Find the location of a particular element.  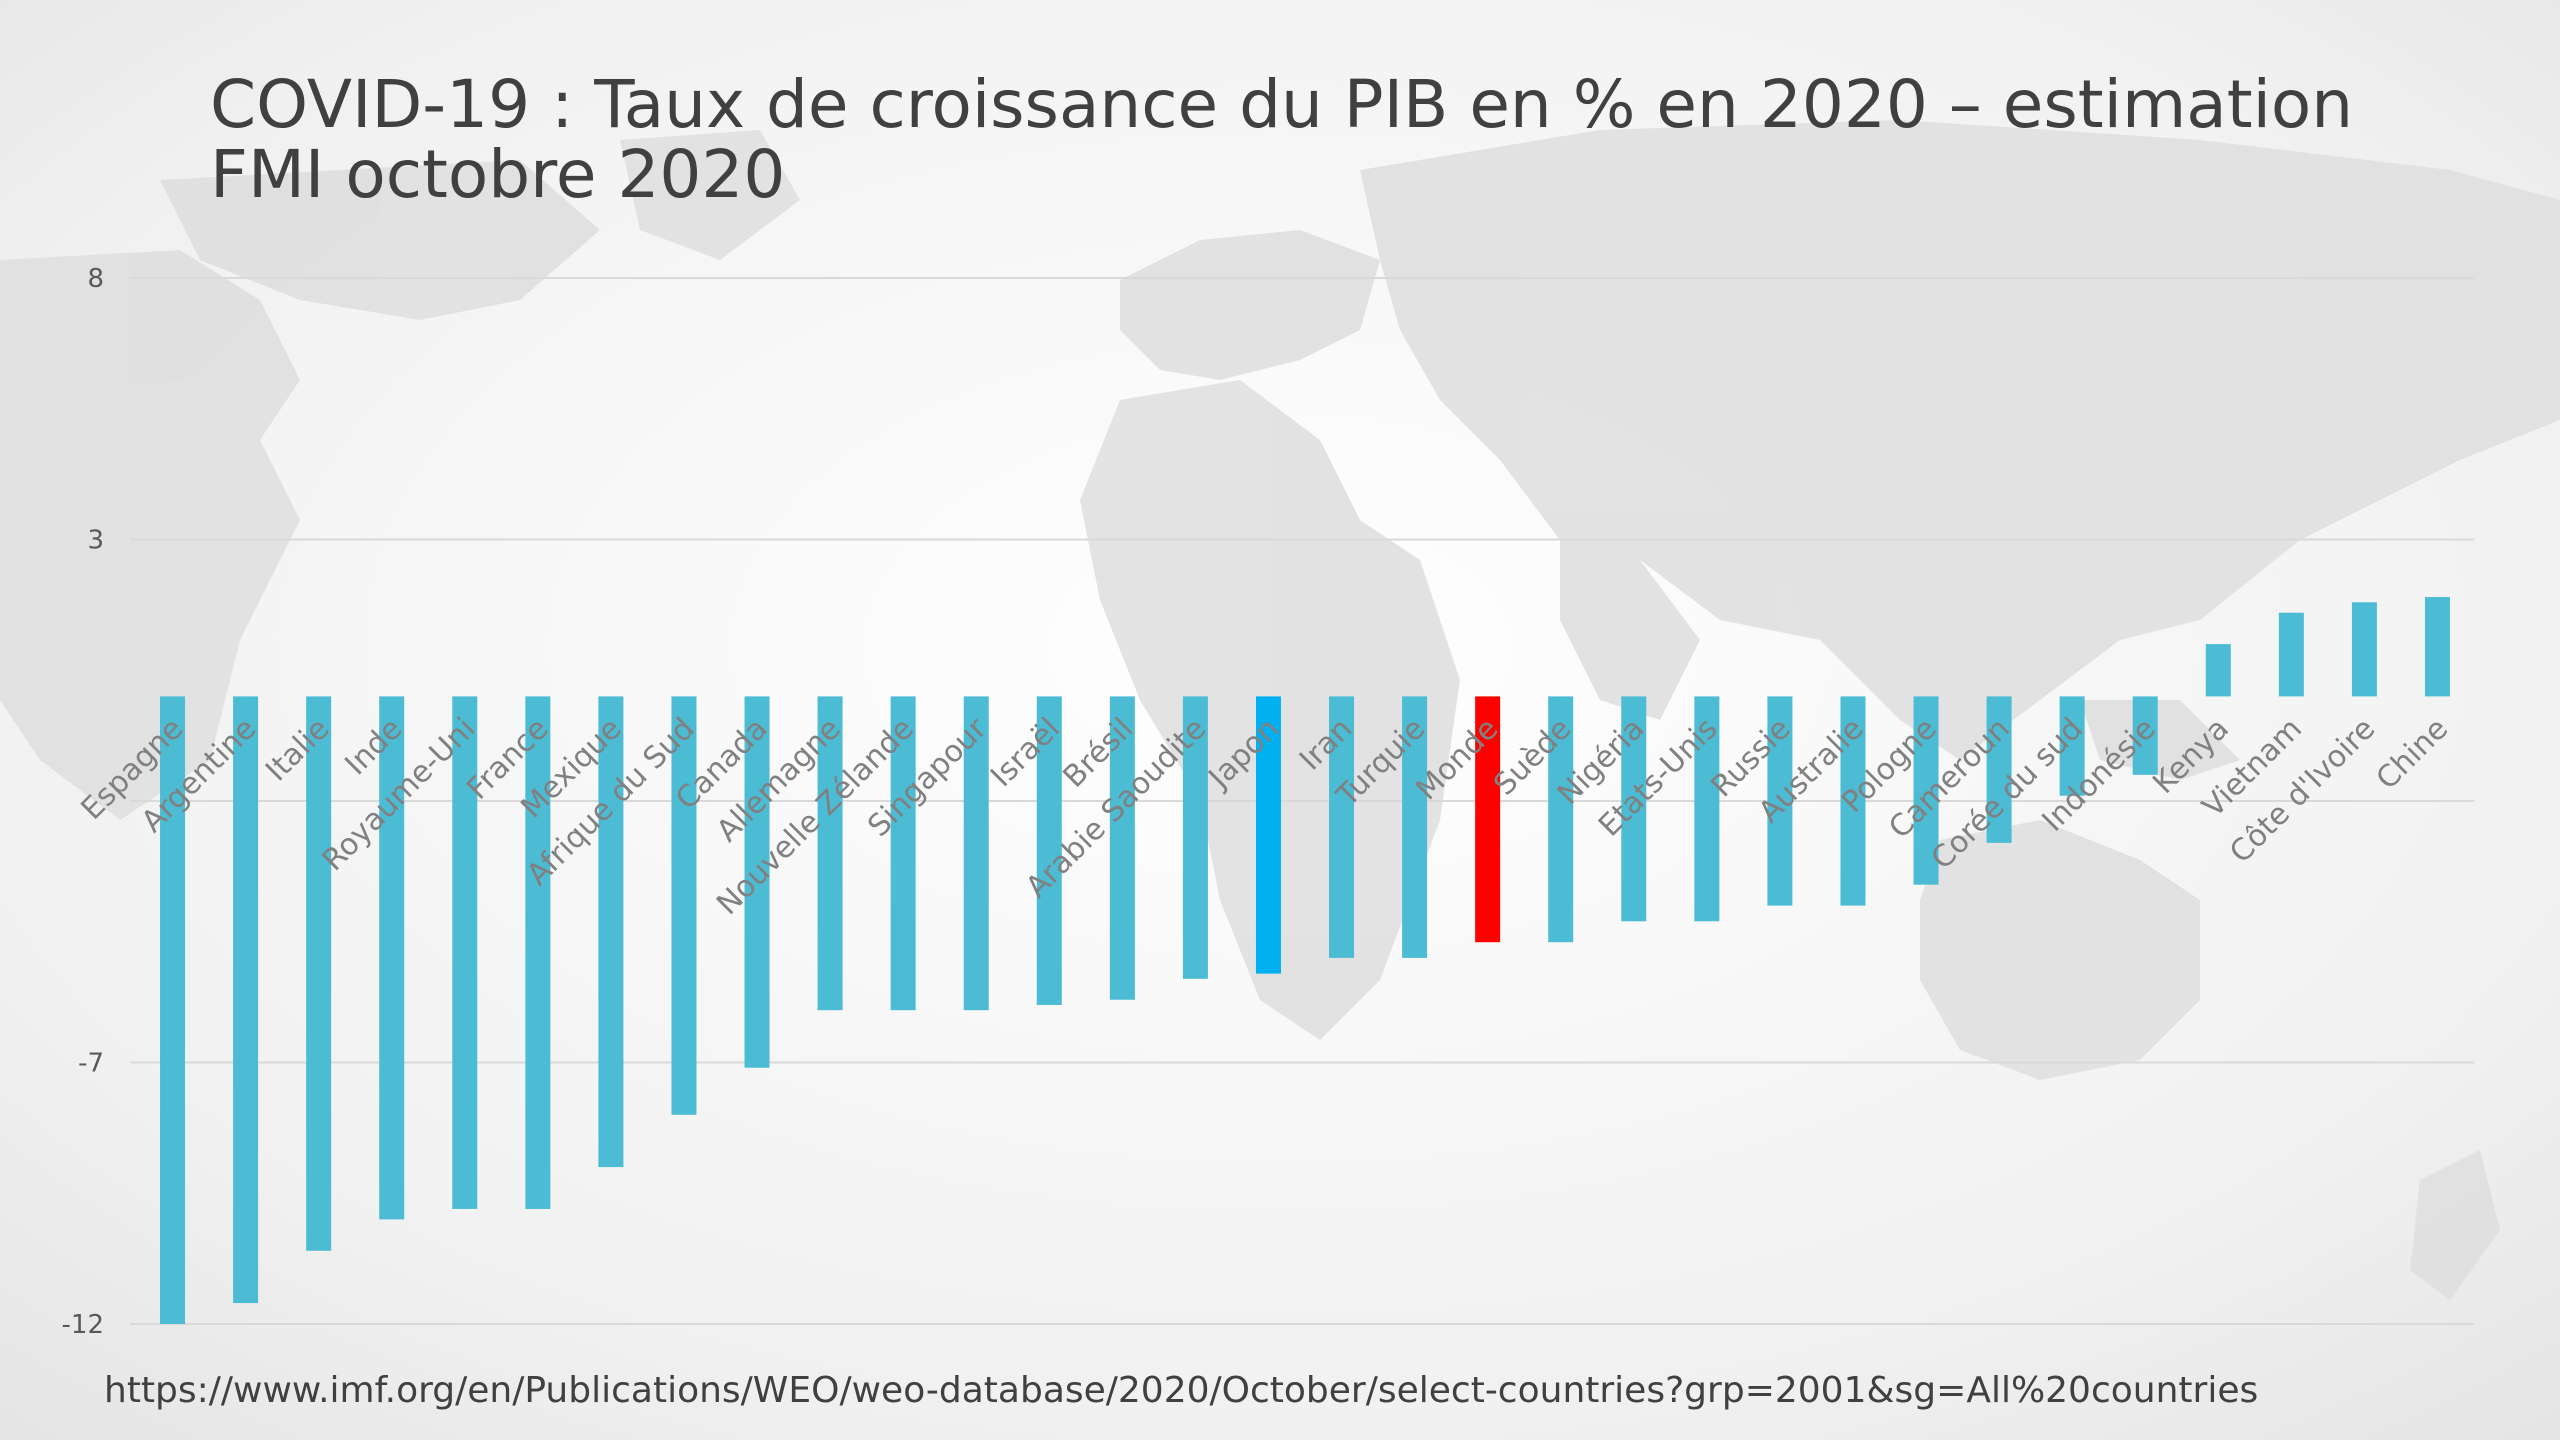

bar-allemagne is located at coordinates (830, 853).